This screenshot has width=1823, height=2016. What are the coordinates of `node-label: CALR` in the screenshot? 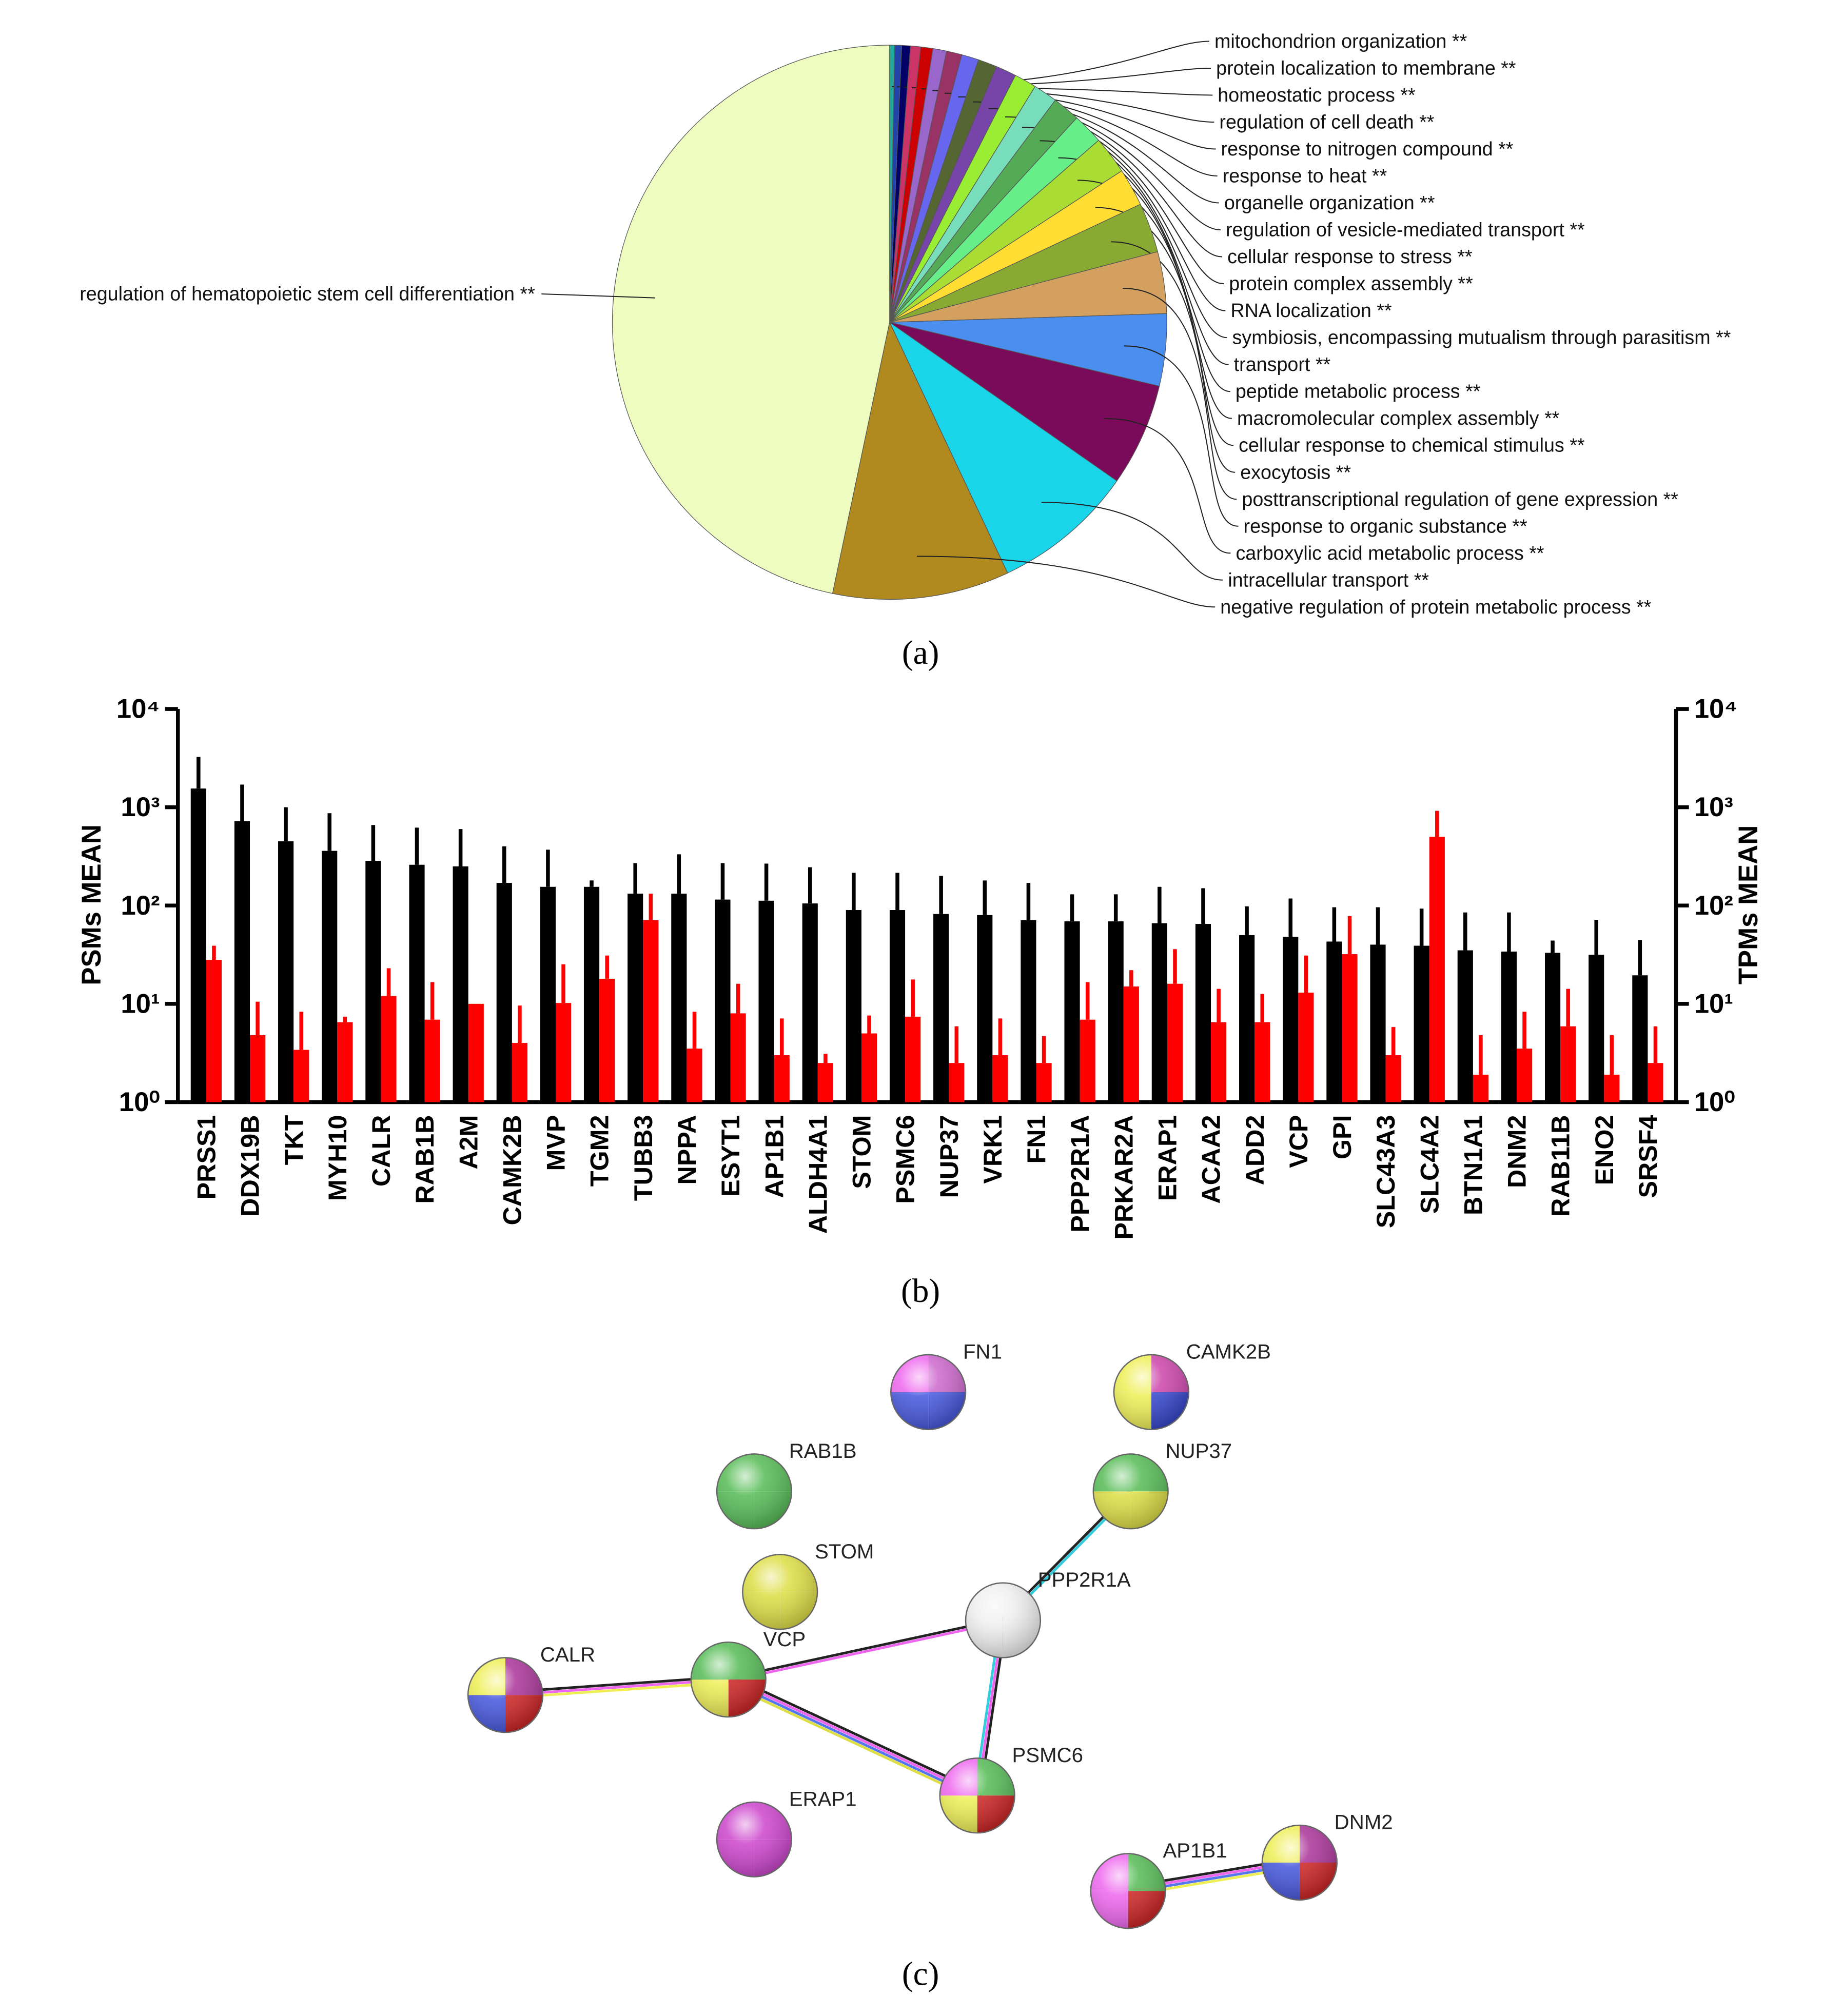 It's located at (567, 1654).